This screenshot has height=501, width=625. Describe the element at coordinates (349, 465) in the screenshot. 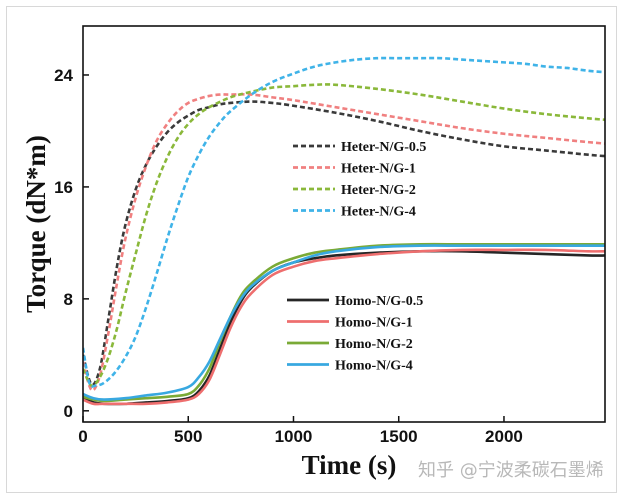

I see `x-axis-title: Time (s)` at that location.